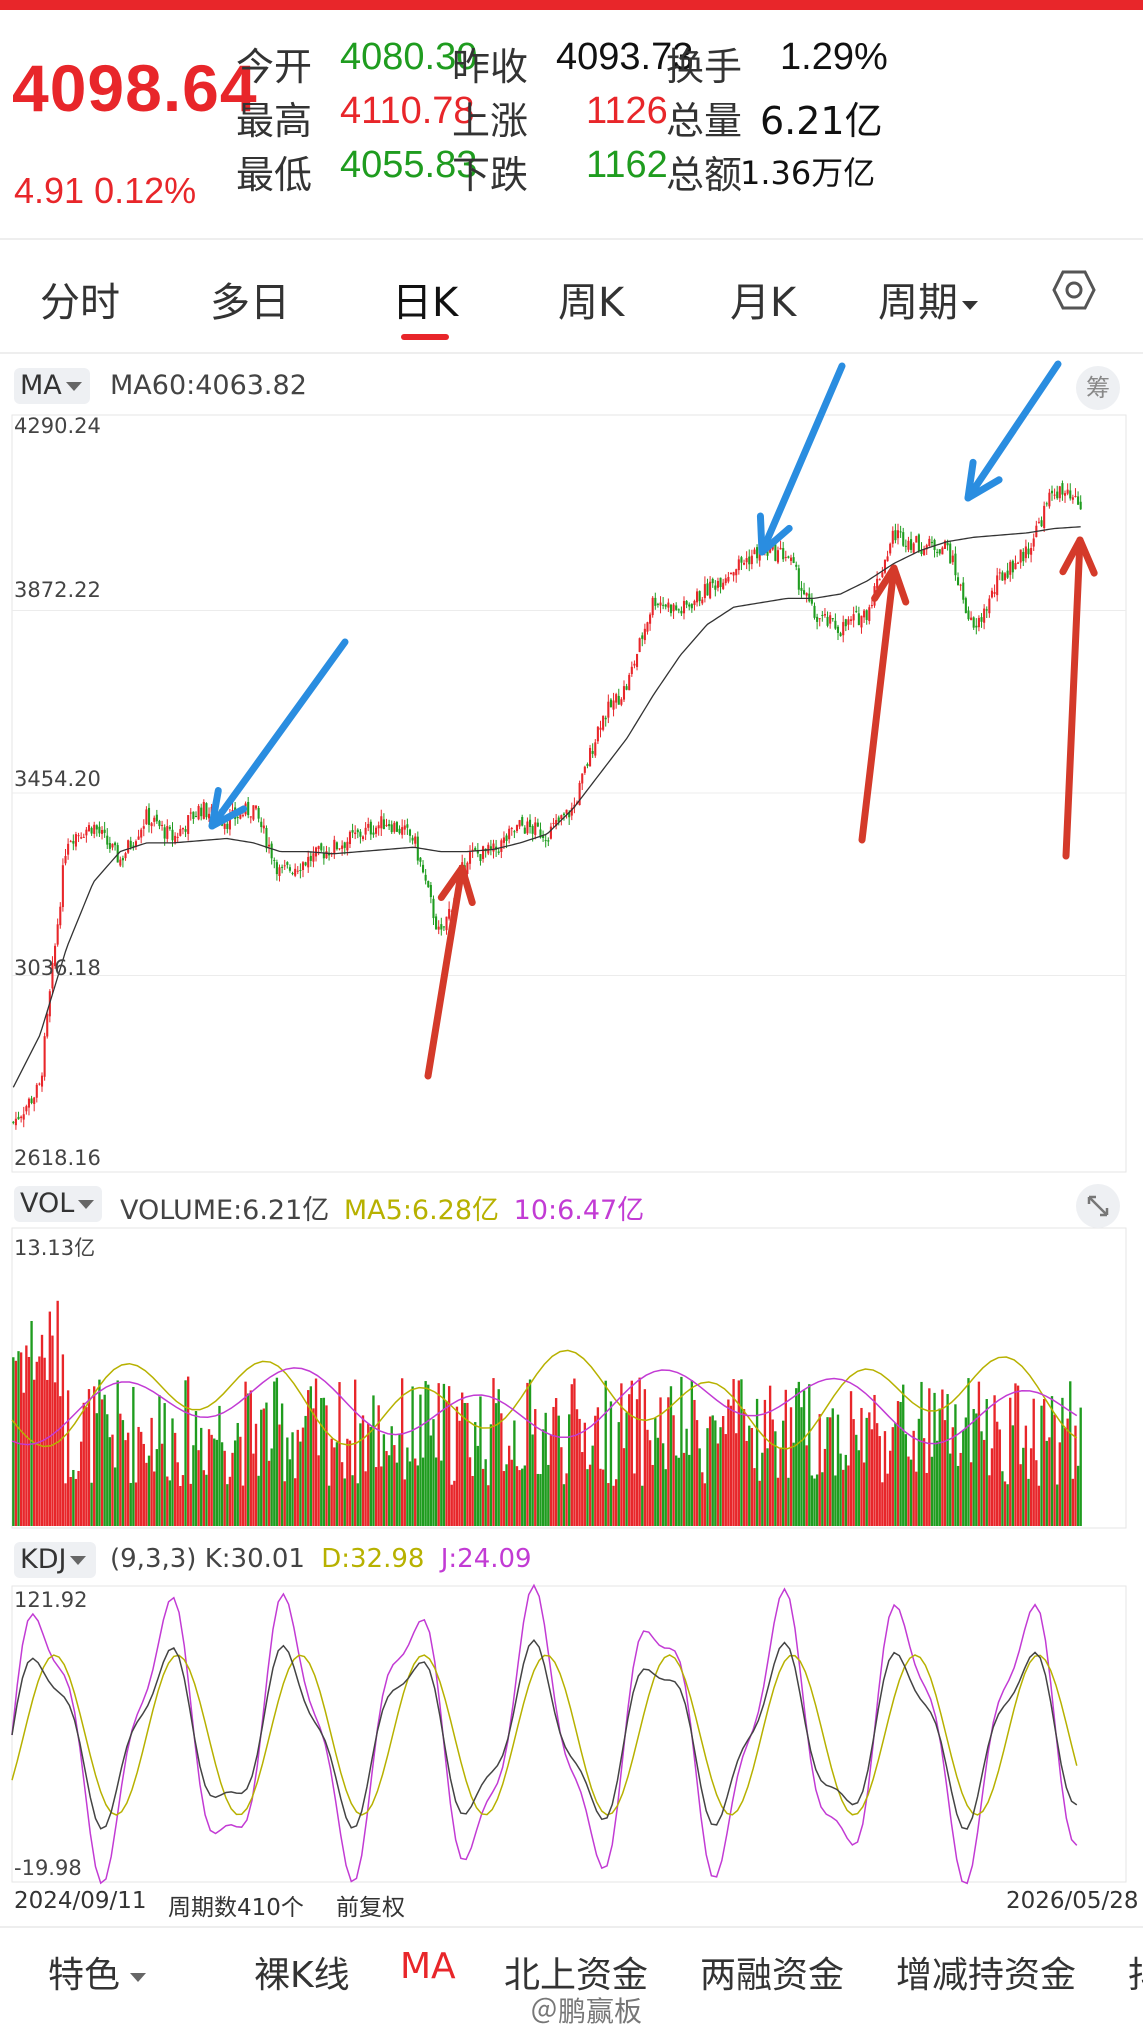 Image resolution: width=1143 pixels, height=2034 pixels. What do you see at coordinates (373, 1559) in the screenshot?
I see `kdj-d: D:32.98` at bounding box center [373, 1559].